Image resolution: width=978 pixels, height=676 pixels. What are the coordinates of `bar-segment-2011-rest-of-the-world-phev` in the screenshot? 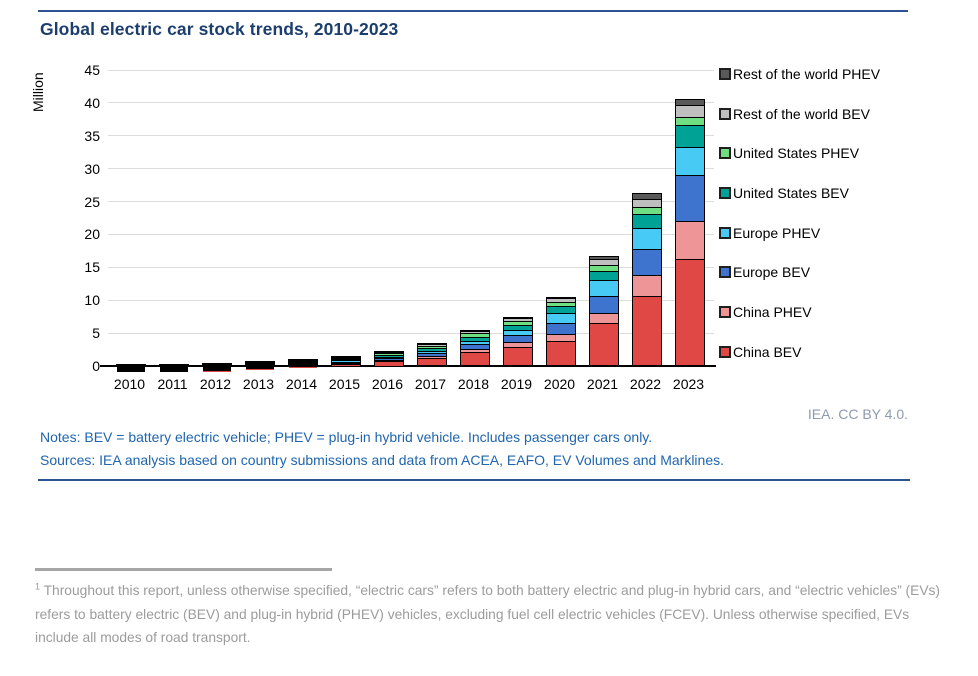 It's located at (173, 365).